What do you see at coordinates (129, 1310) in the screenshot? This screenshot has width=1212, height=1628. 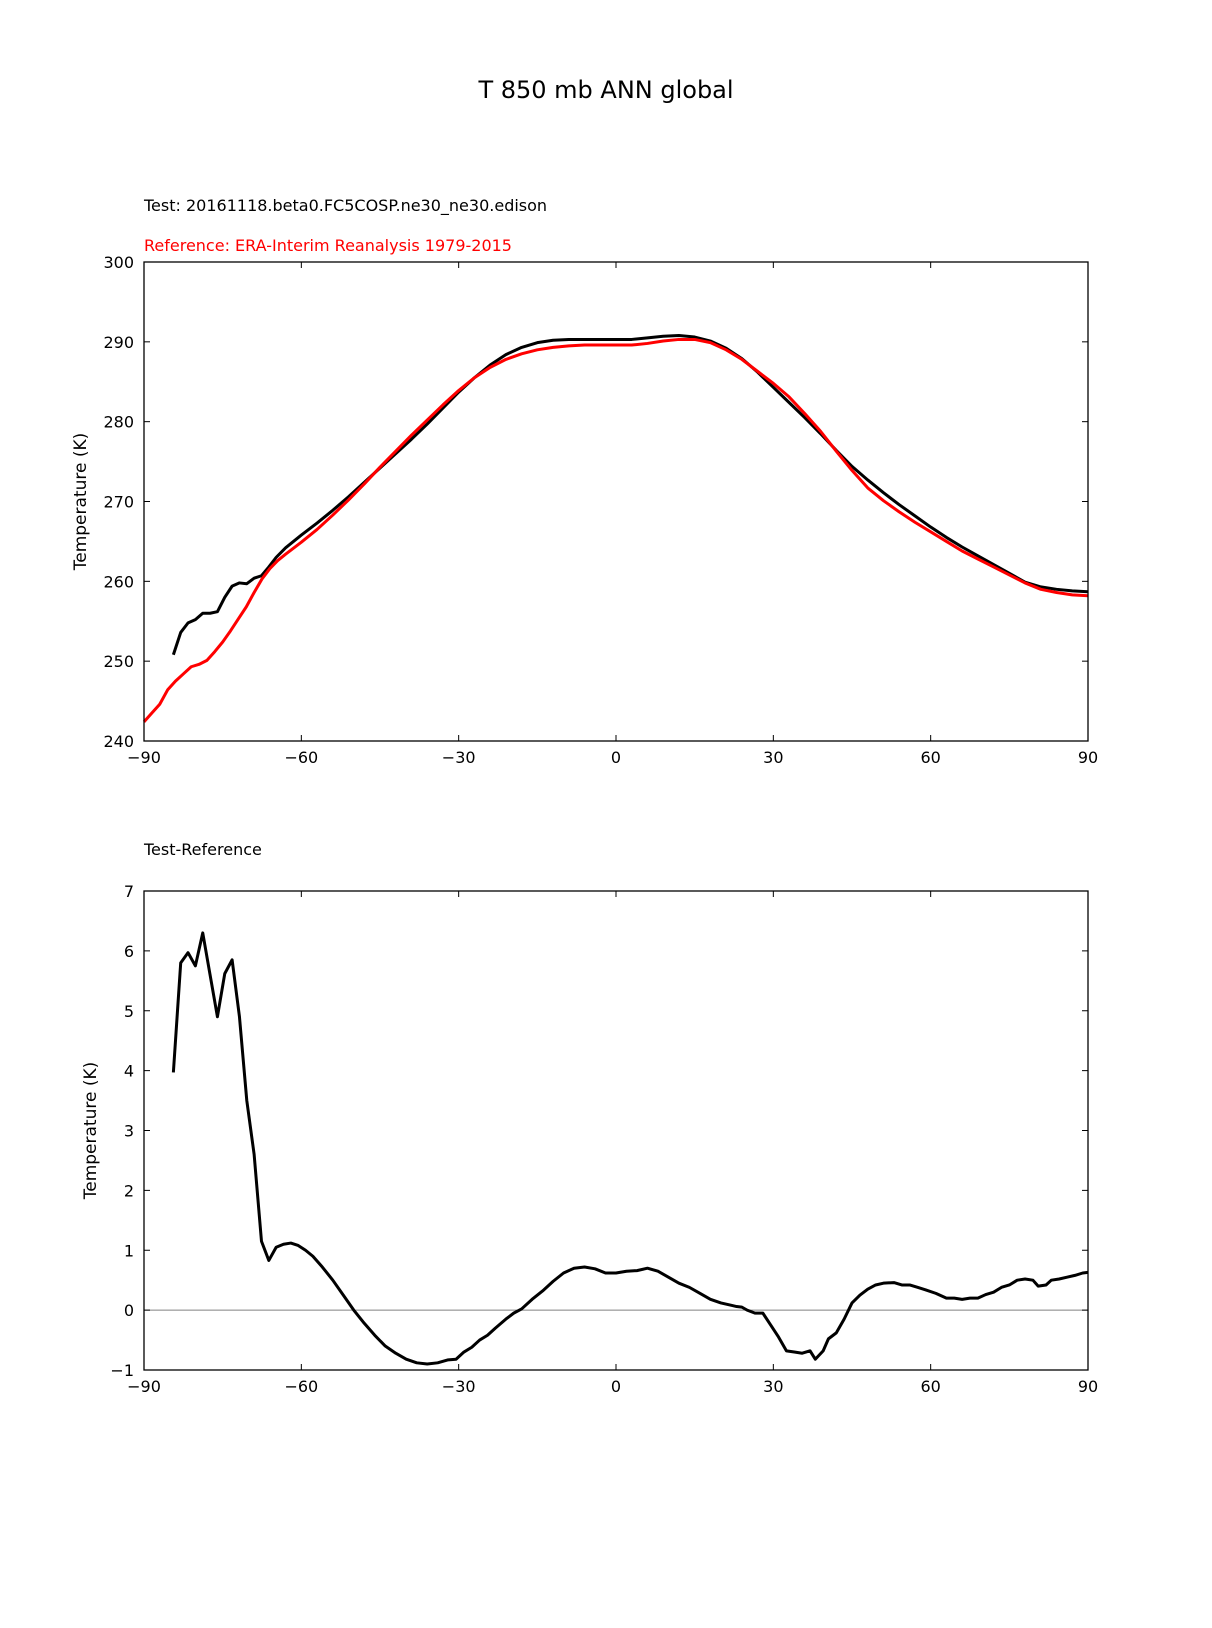 I see `y-tick-label: 0` at bounding box center [129, 1310].